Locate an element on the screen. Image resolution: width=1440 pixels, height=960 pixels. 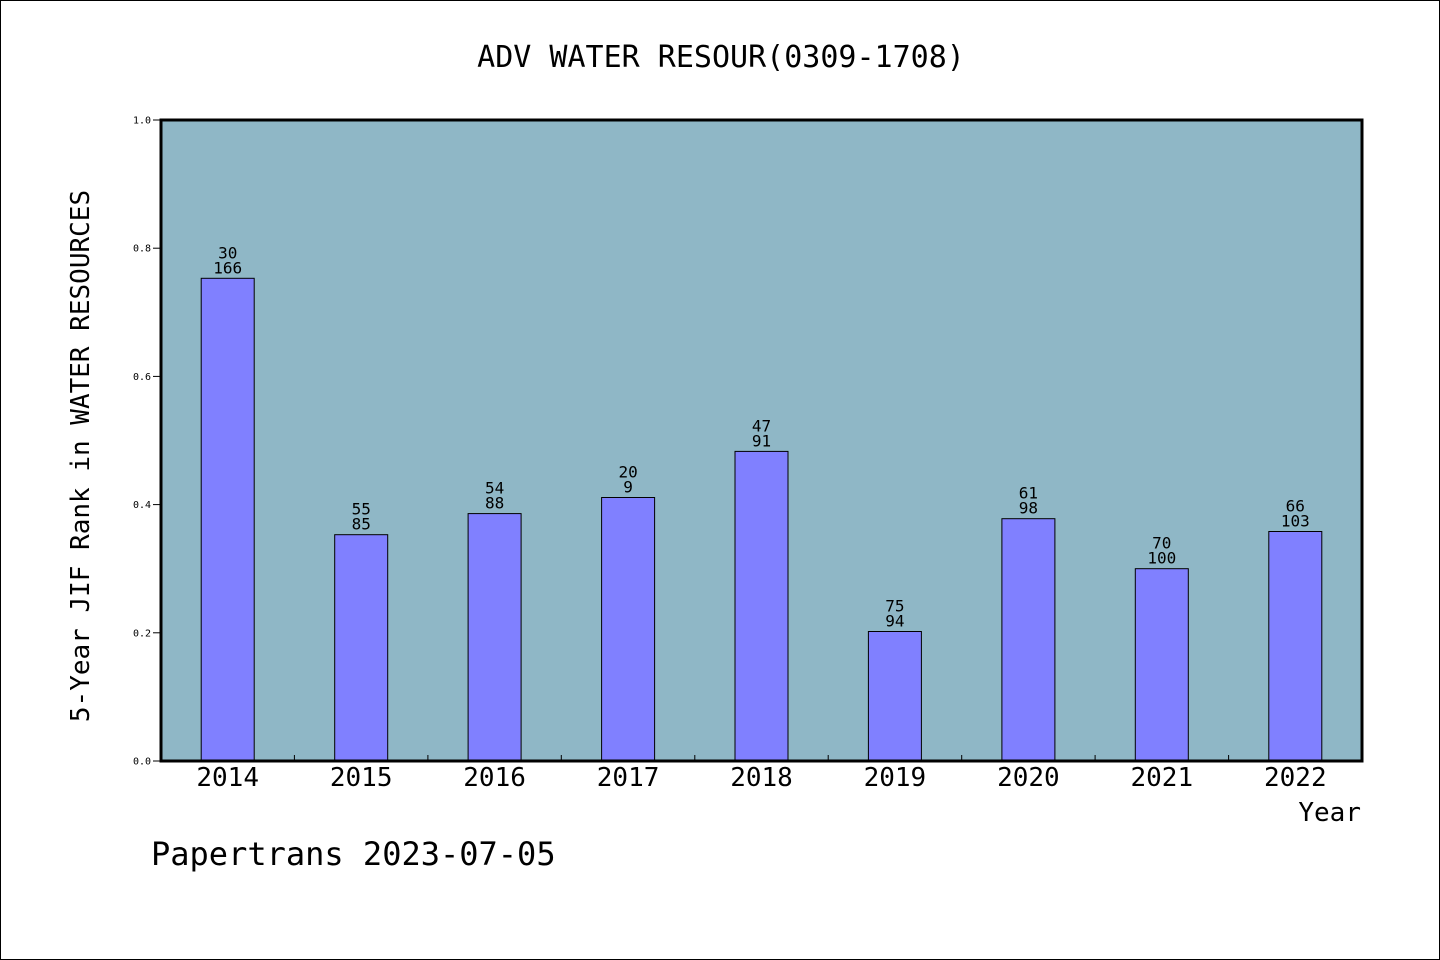
bar-2018 is located at coordinates (761, 606).